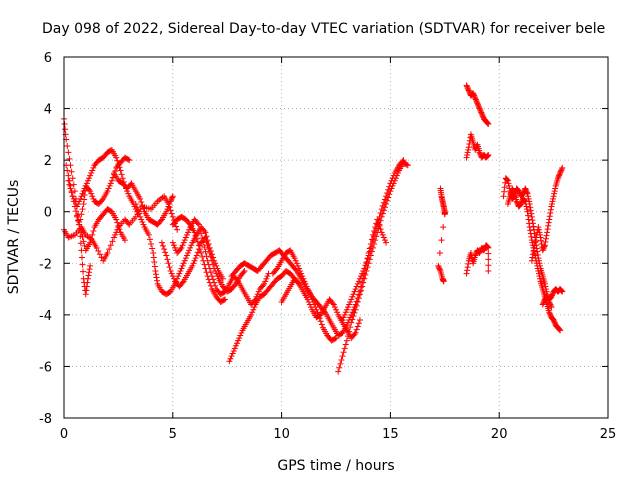 The image size is (640, 480). What do you see at coordinates (45, 419) in the screenshot?
I see `y-tick-label: -8` at bounding box center [45, 419].